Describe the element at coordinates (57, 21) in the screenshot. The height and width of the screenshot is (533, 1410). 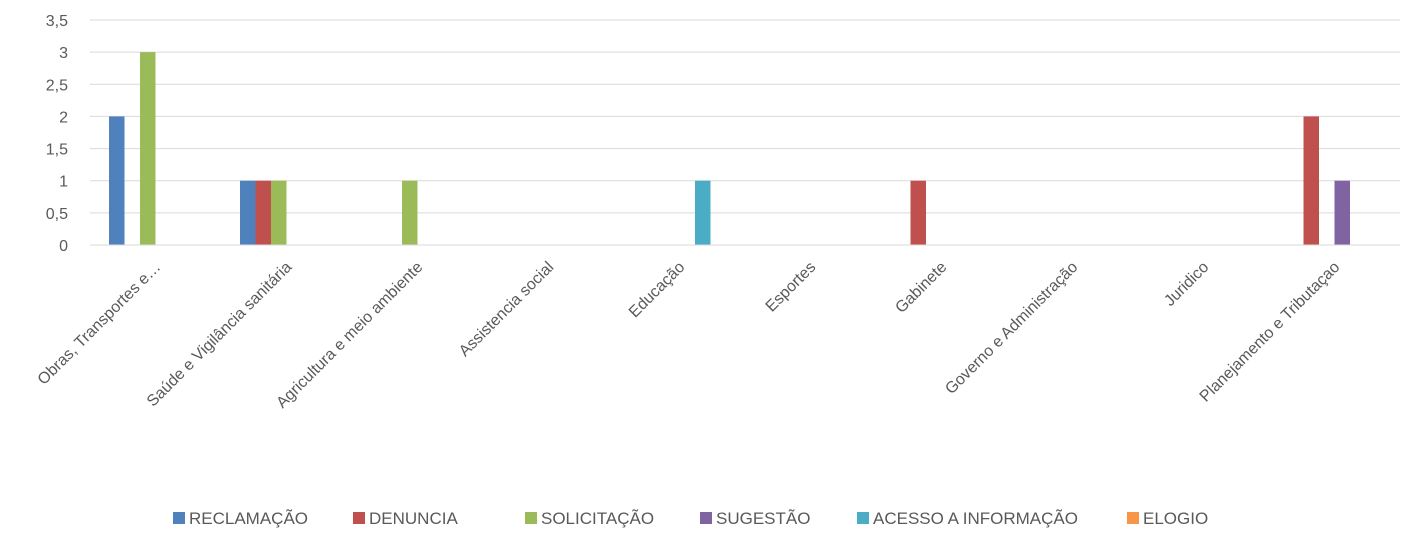
I see `y-tick-label: 3,5` at that location.